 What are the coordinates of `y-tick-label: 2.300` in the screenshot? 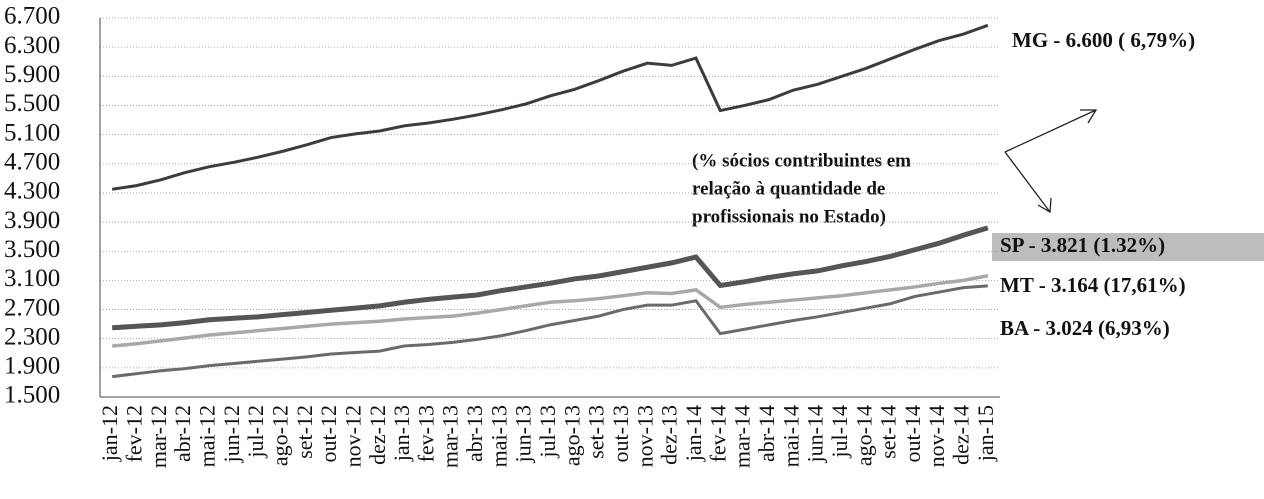 It's located at (32, 336).